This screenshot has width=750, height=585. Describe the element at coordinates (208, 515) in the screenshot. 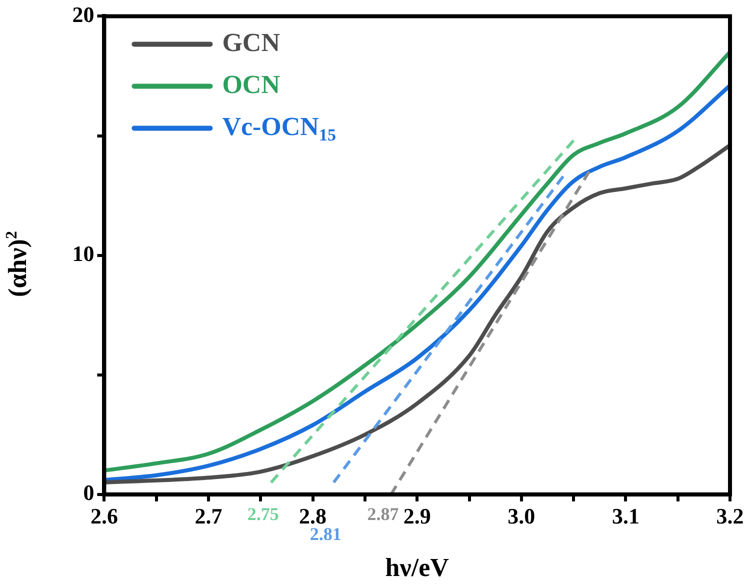

I see `x-tick-label: 2.7` at that location.